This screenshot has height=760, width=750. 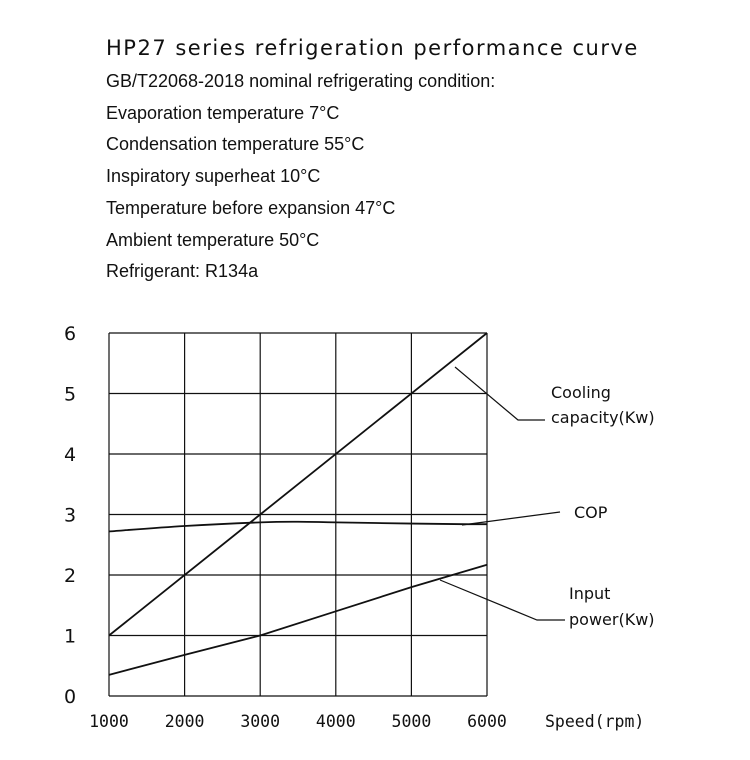 What do you see at coordinates (298, 721) in the screenshot?
I see `x-axis-ticks: 1000 2000 3000 4000 5000 6000` at bounding box center [298, 721].